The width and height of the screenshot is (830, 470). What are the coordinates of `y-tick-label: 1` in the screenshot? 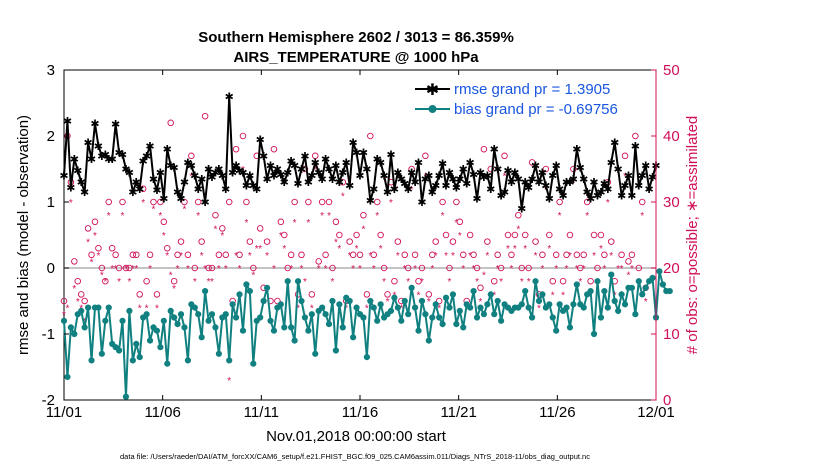 It's located at (51, 202).